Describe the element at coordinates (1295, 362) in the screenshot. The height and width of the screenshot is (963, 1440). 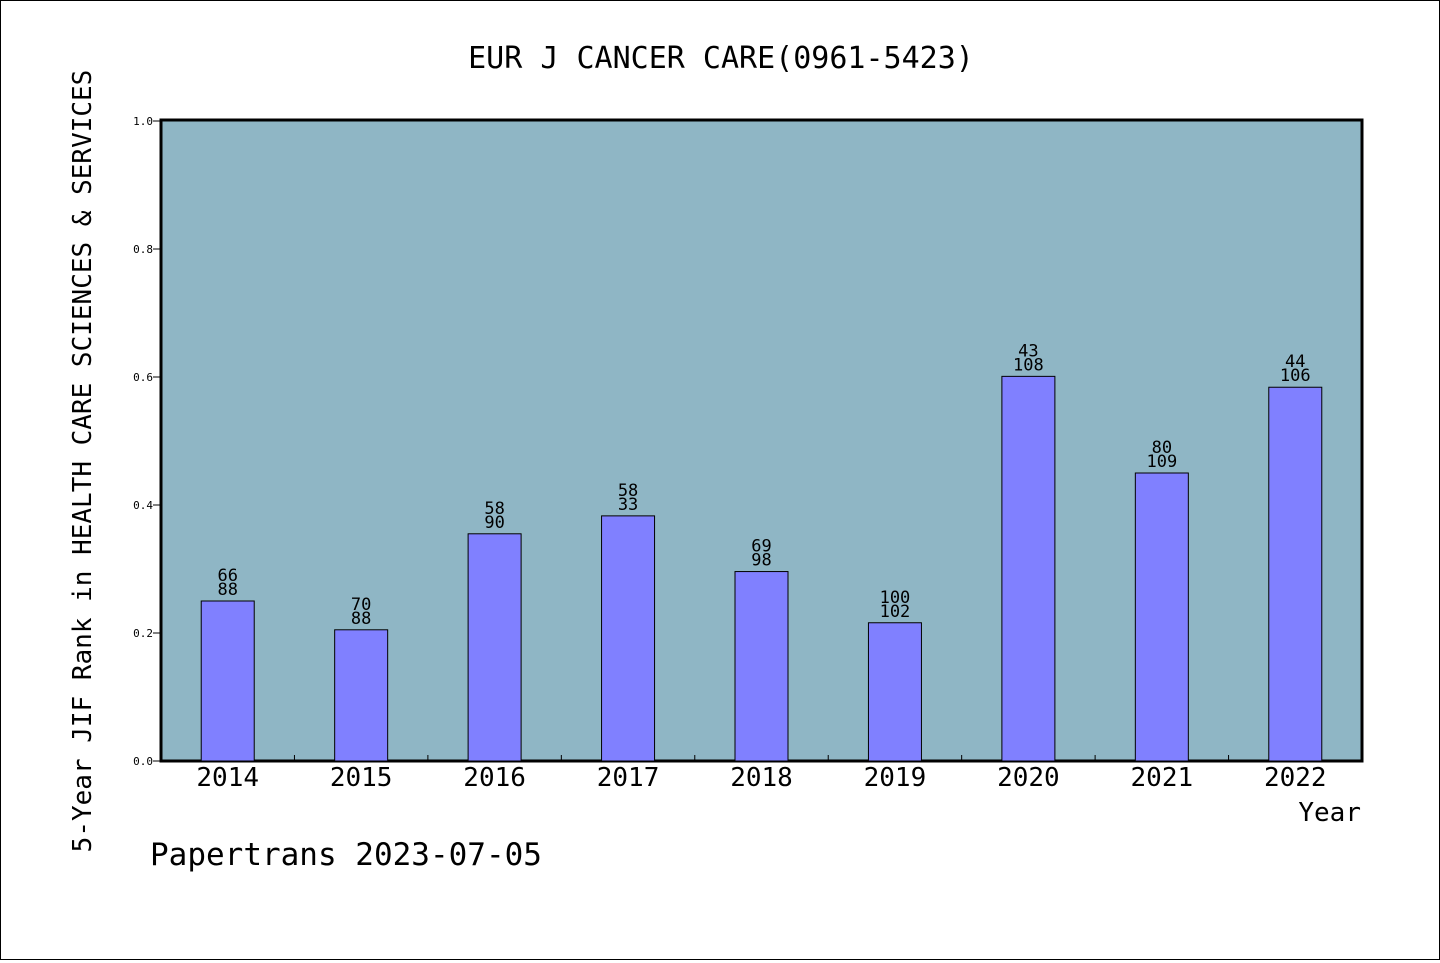
I see `bar-label-top: 44` at that location.